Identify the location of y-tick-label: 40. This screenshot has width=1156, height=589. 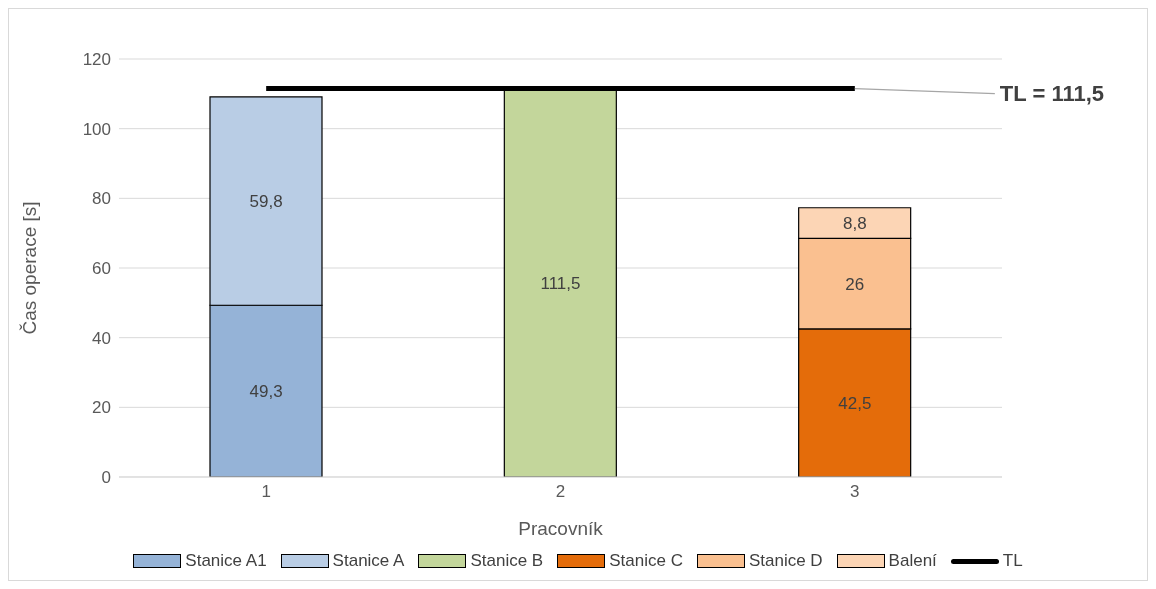
(101, 338).